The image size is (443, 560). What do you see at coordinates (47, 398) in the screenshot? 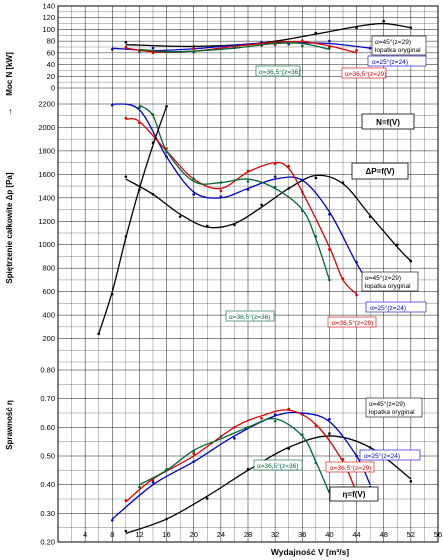
I see `y-tick-label: 0.70` at bounding box center [47, 398].